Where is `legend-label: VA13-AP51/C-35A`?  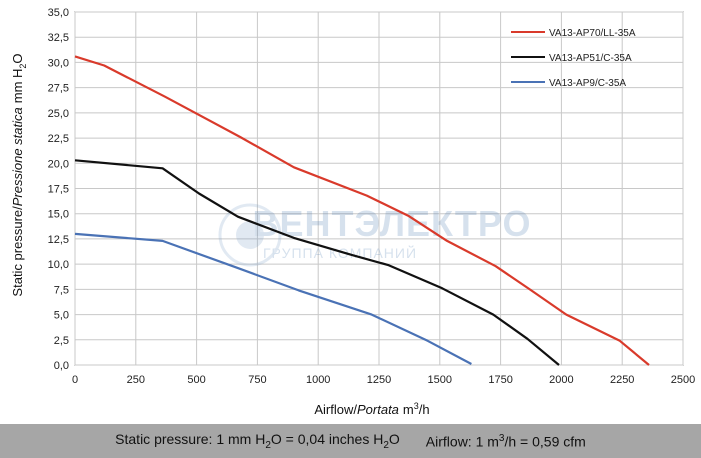
legend-label: VA13-AP51/C-35A is located at coordinates (590, 58).